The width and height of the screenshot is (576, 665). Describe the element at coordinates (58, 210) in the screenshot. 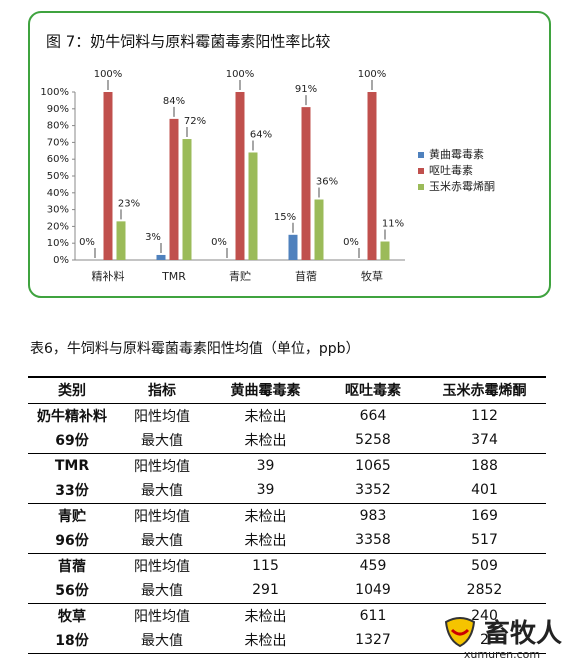

I see `y-tick-label: 30%` at that location.